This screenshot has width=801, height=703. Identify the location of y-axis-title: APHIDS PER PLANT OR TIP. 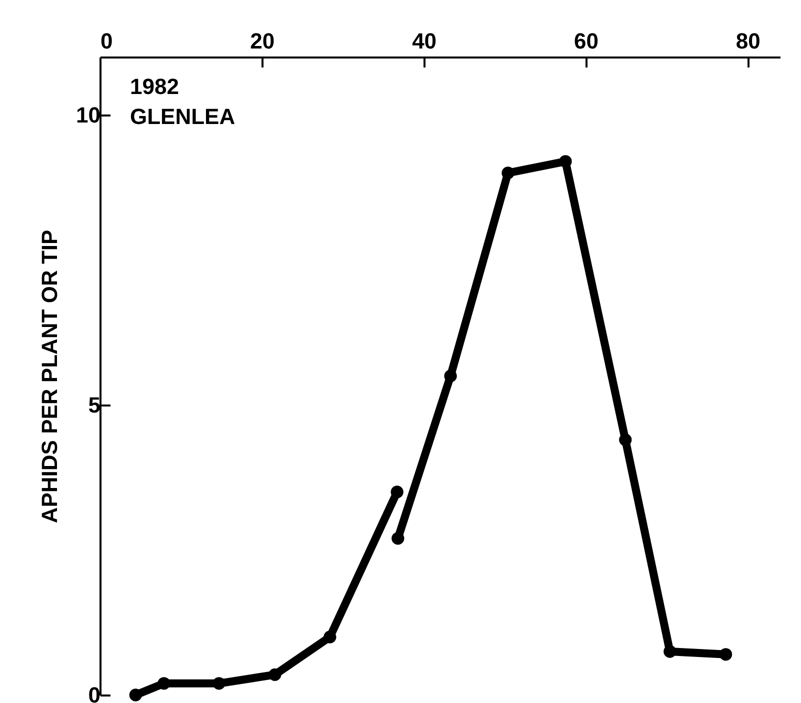
(49, 377).